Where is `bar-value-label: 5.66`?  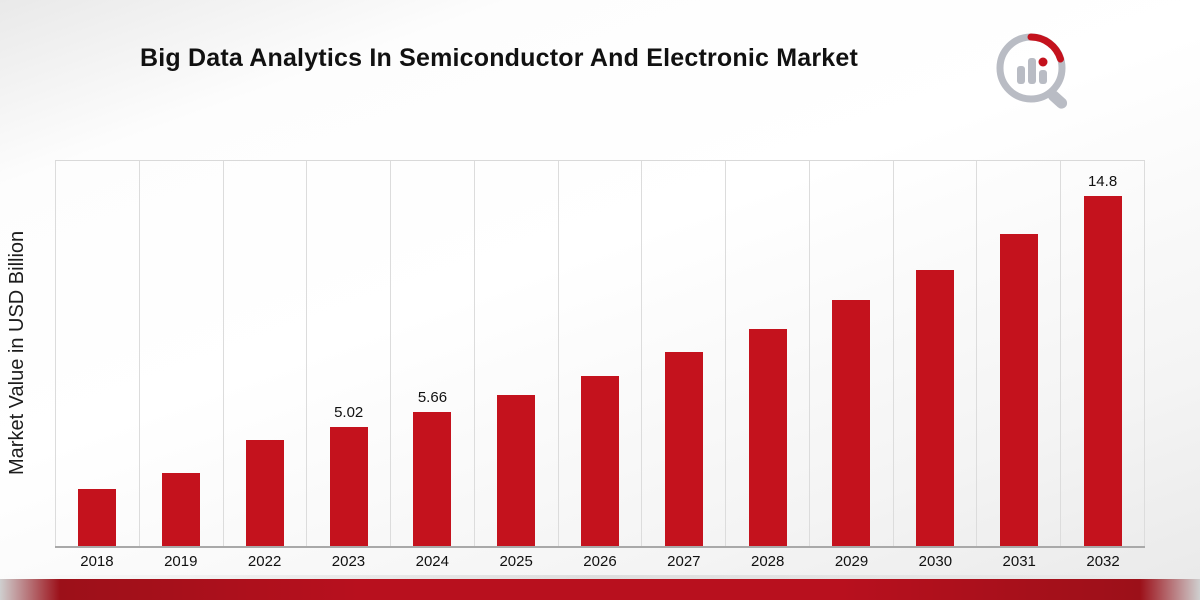
bar-value-label: 5.66 is located at coordinates (432, 397).